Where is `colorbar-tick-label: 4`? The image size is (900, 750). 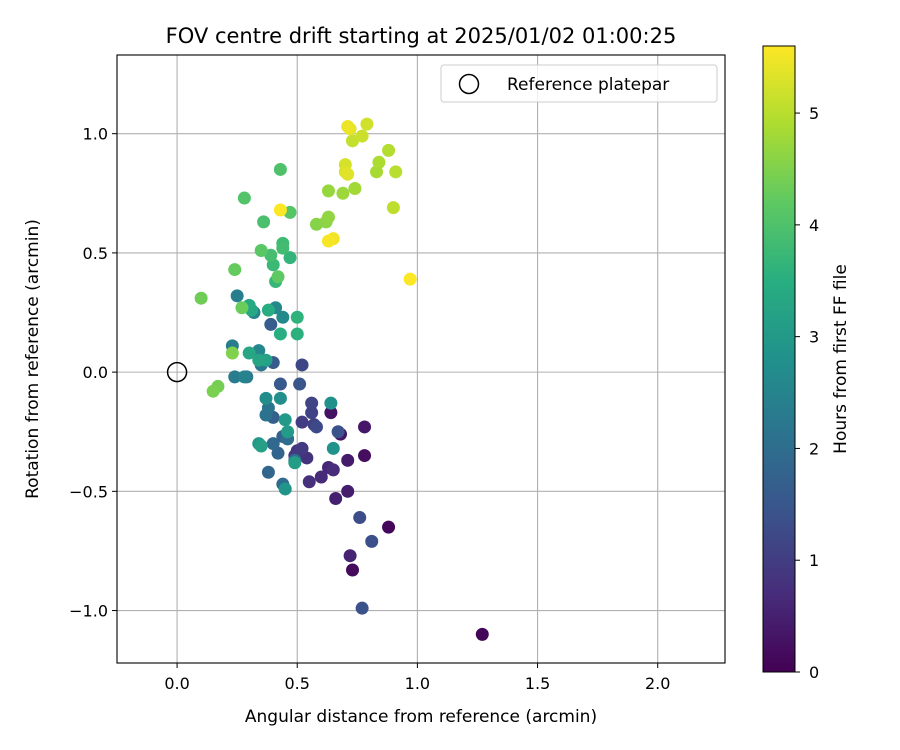 colorbar-tick-label: 4 is located at coordinates (814, 225).